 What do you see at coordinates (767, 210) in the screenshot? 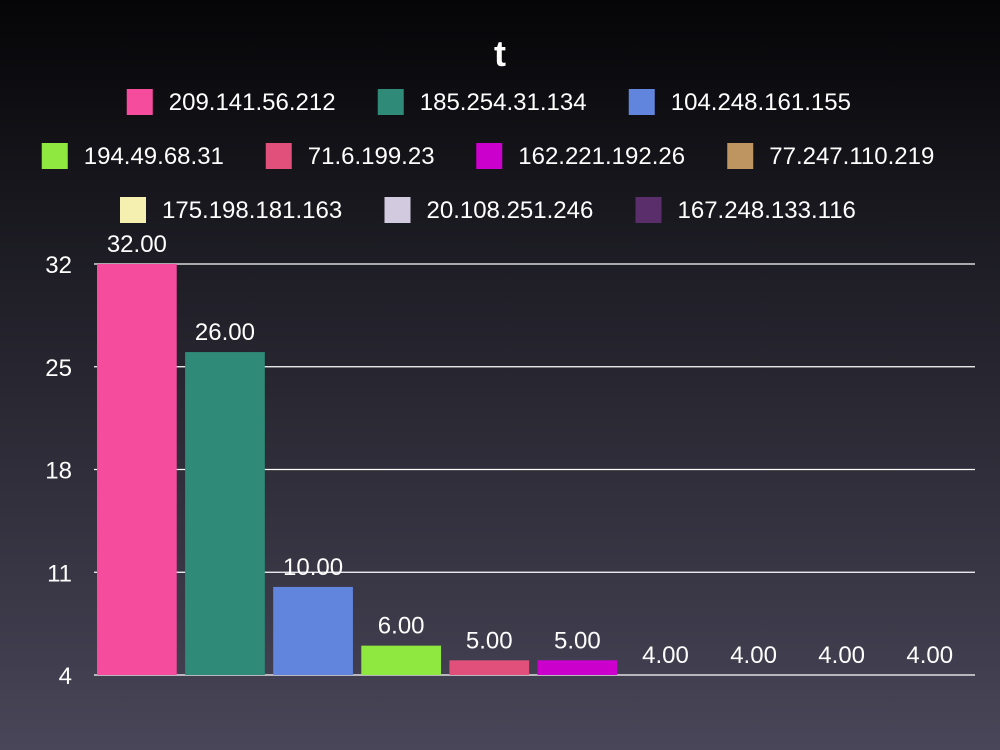
I see `legend-label: 167.248.133.116` at bounding box center [767, 210].